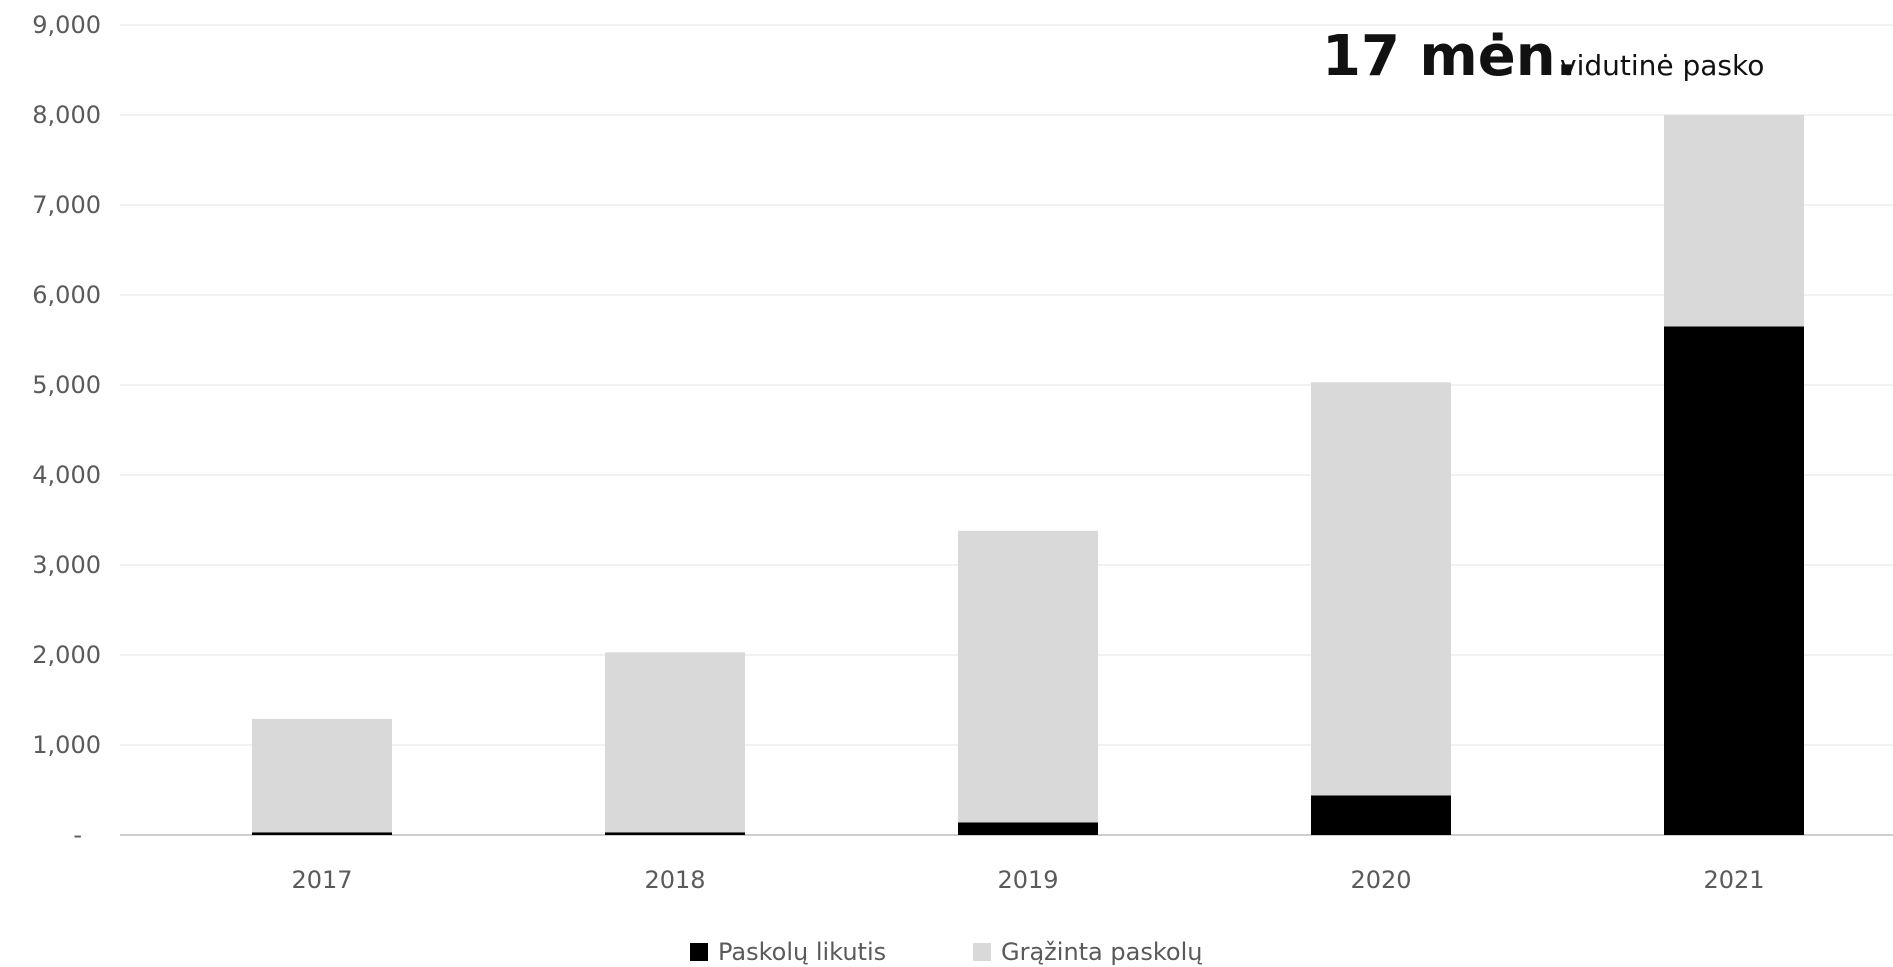  What do you see at coordinates (66, 745) in the screenshot?
I see `y-tick-label: 1,000` at bounding box center [66, 745].